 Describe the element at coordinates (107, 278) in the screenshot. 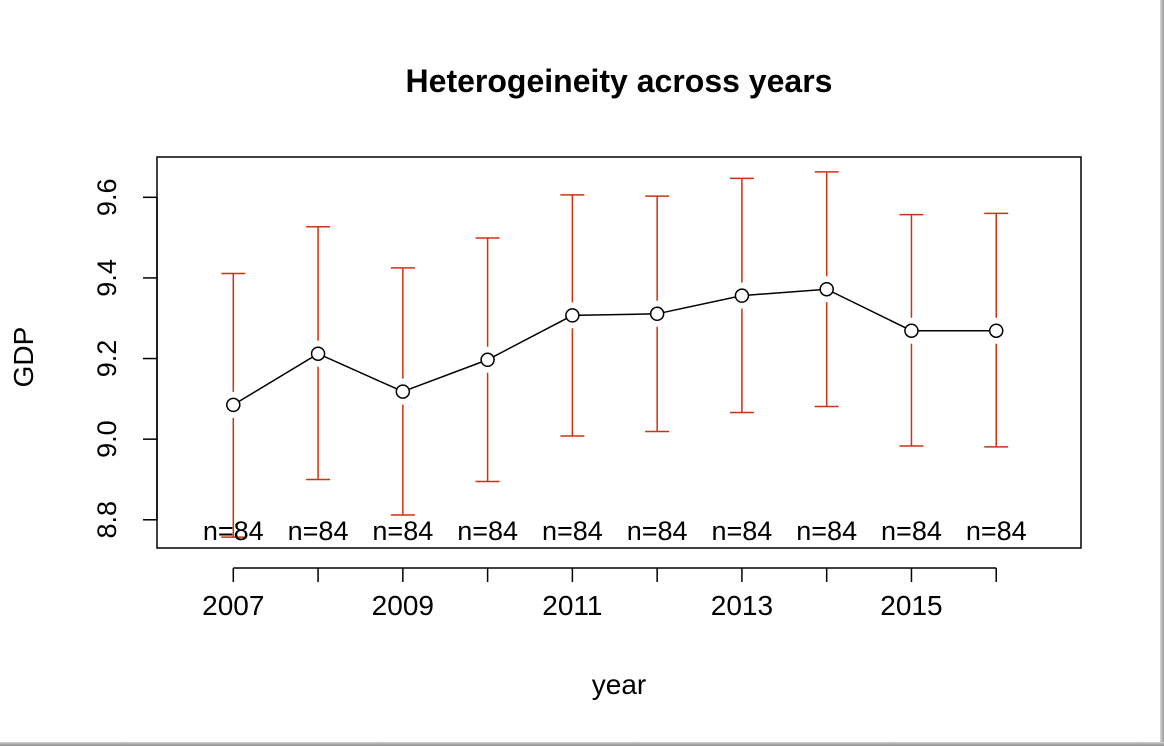

I see `y-tick-label: 9.4` at that location.